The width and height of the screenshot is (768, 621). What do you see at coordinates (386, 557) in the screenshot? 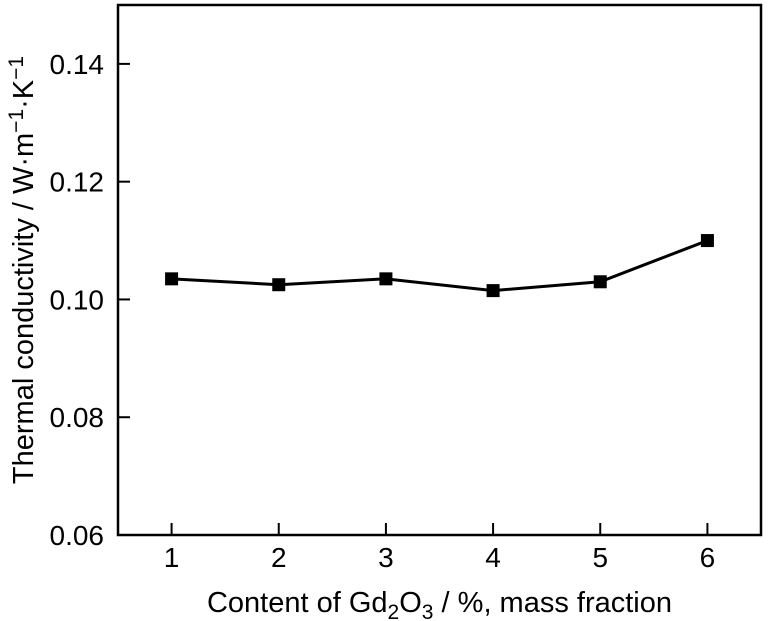
I see `x-tick-label-3: 3` at bounding box center [386, 557].